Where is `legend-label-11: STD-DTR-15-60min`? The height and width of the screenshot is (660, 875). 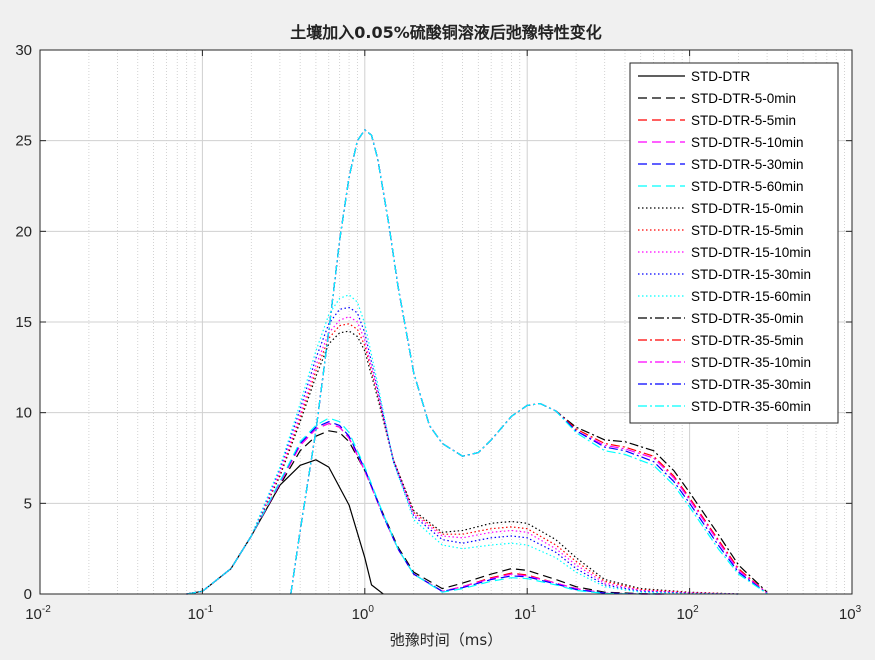
legend-label-11: STD-DTR-15-60min is located at coordinates (751, 296).